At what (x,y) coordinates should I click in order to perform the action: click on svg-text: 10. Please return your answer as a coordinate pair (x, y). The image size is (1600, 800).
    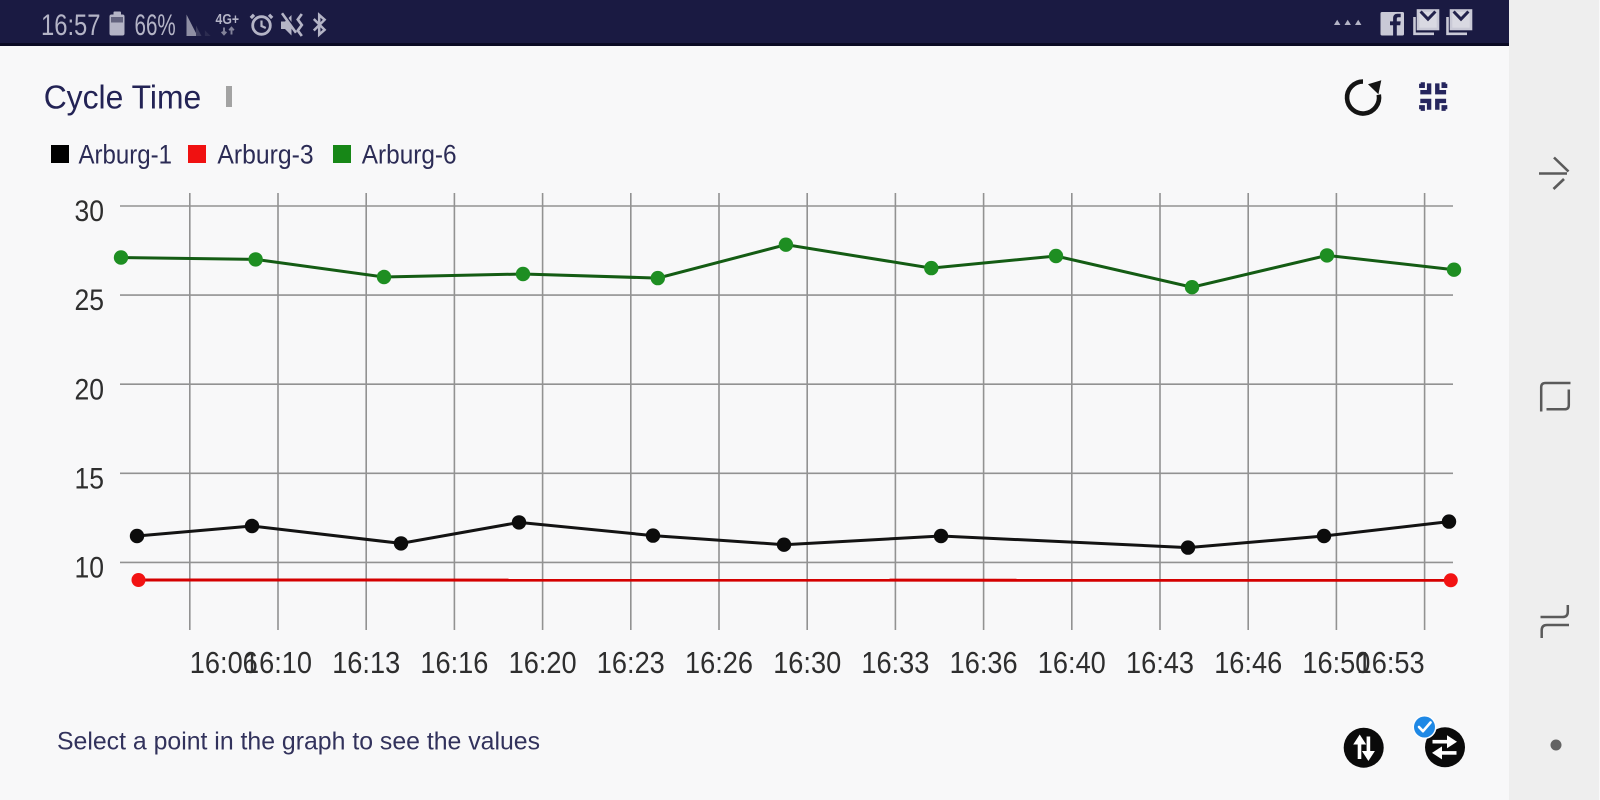
    Looking at the image, I should click on (90, 568).